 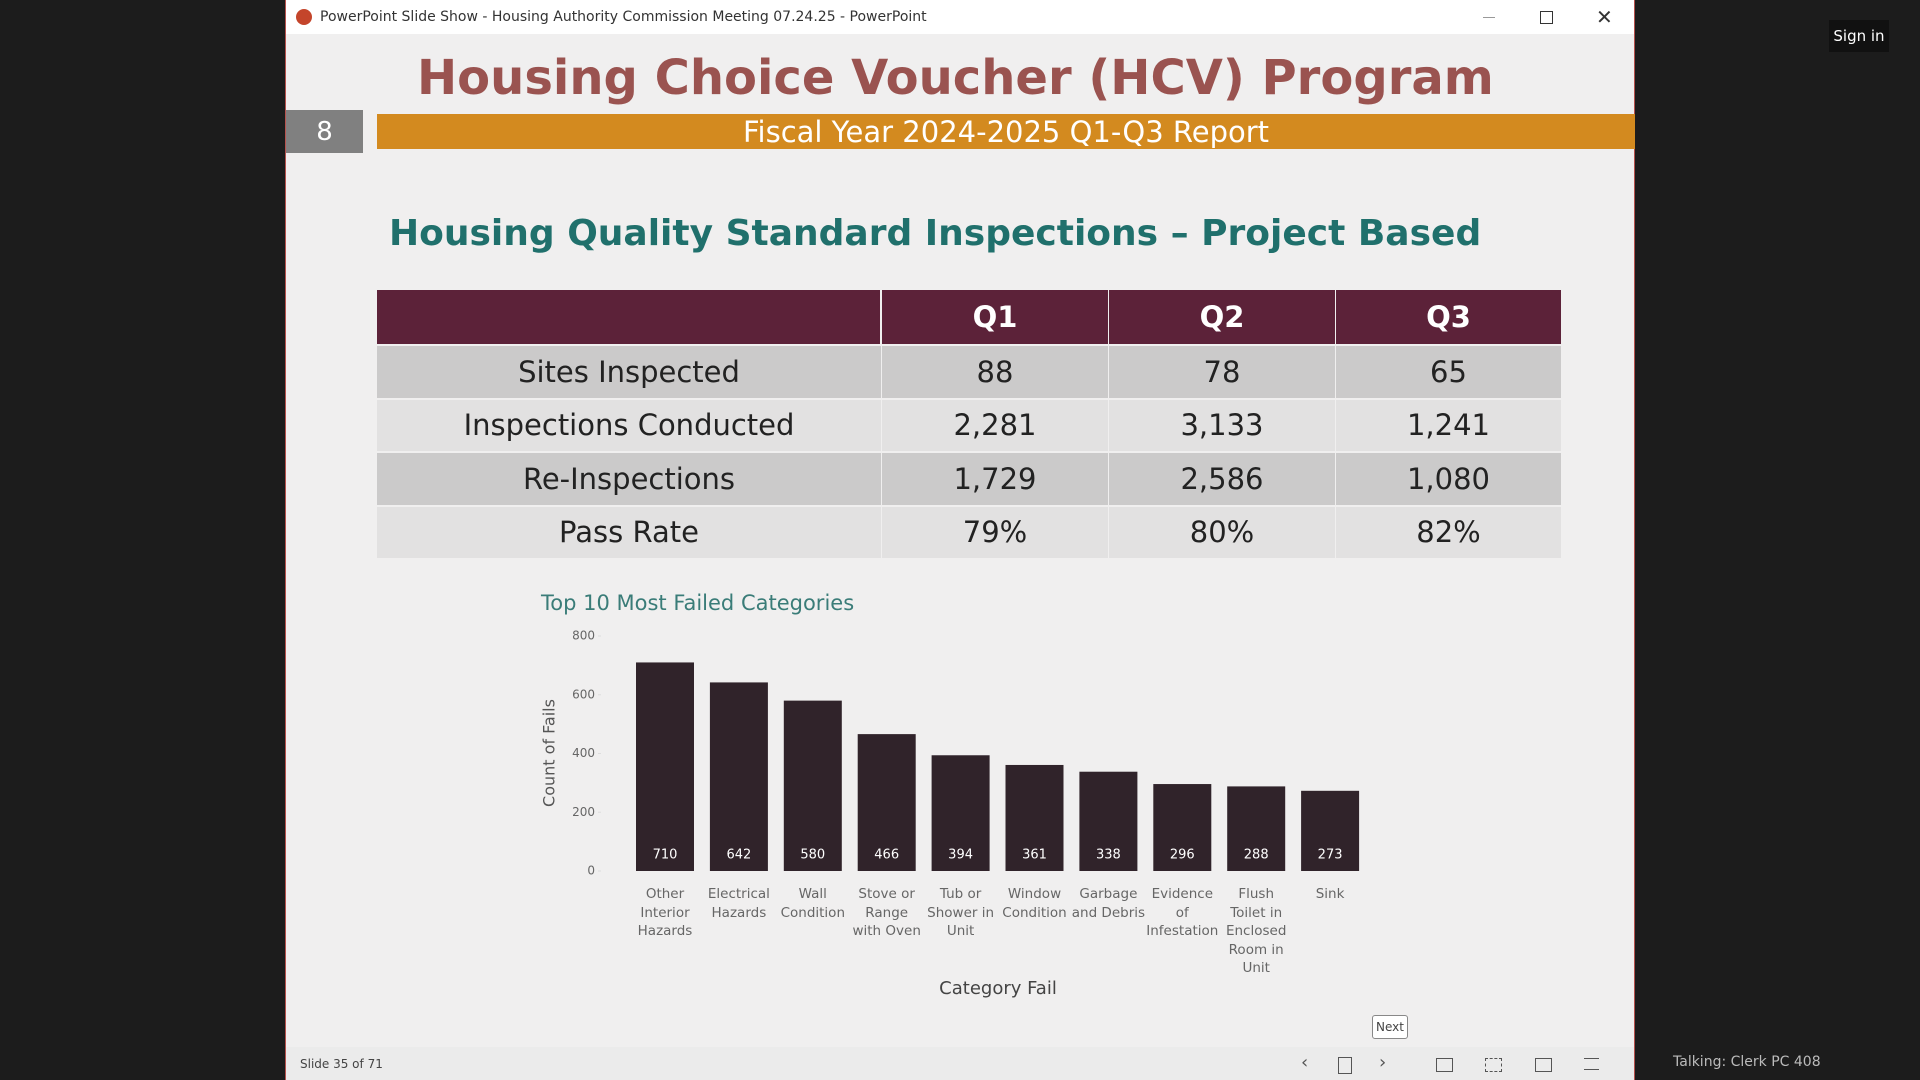 I want to click on x-tick-label: Other Interior Hazards, so click(x=665, y=912).